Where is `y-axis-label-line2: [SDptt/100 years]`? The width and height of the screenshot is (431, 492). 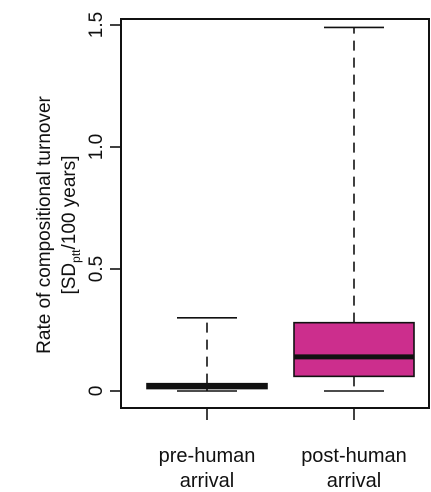
y-axis-label-line2: [SDptt/100 years] is located at coordinates (71, 224).